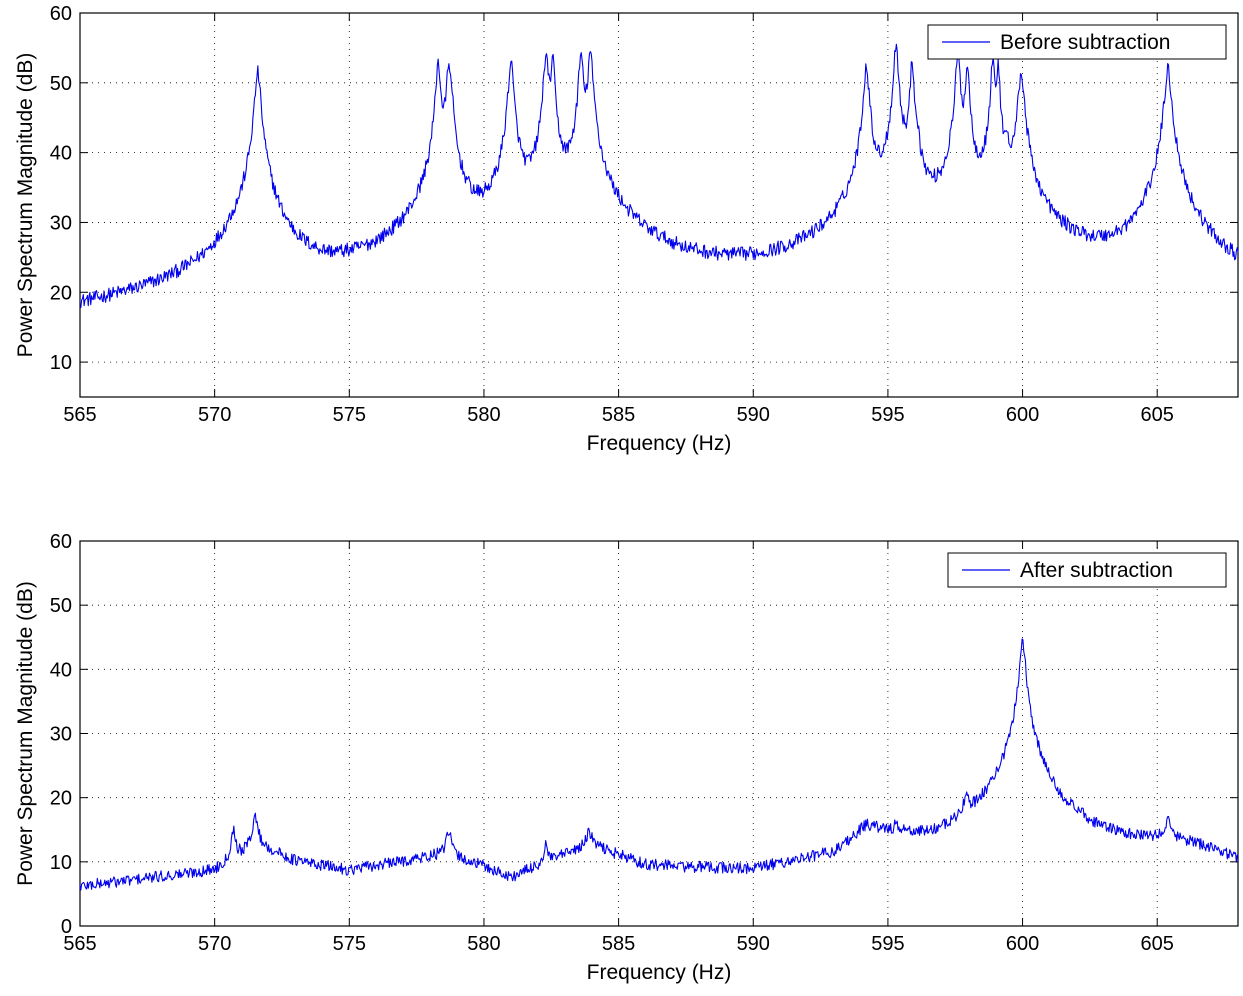 This screenshot has width=1243, height=996. Describe the element at coordinates (1096, 570) in the screenshot. I see `legend-label: After subtraction` at that location.